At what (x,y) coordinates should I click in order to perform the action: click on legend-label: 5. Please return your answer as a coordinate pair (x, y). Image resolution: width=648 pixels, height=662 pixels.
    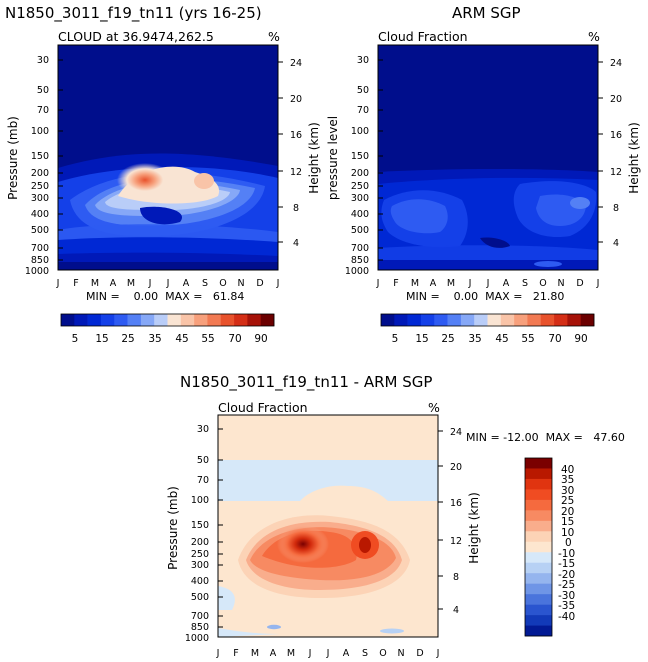
    Looking at the image, I should click on (395, 339).